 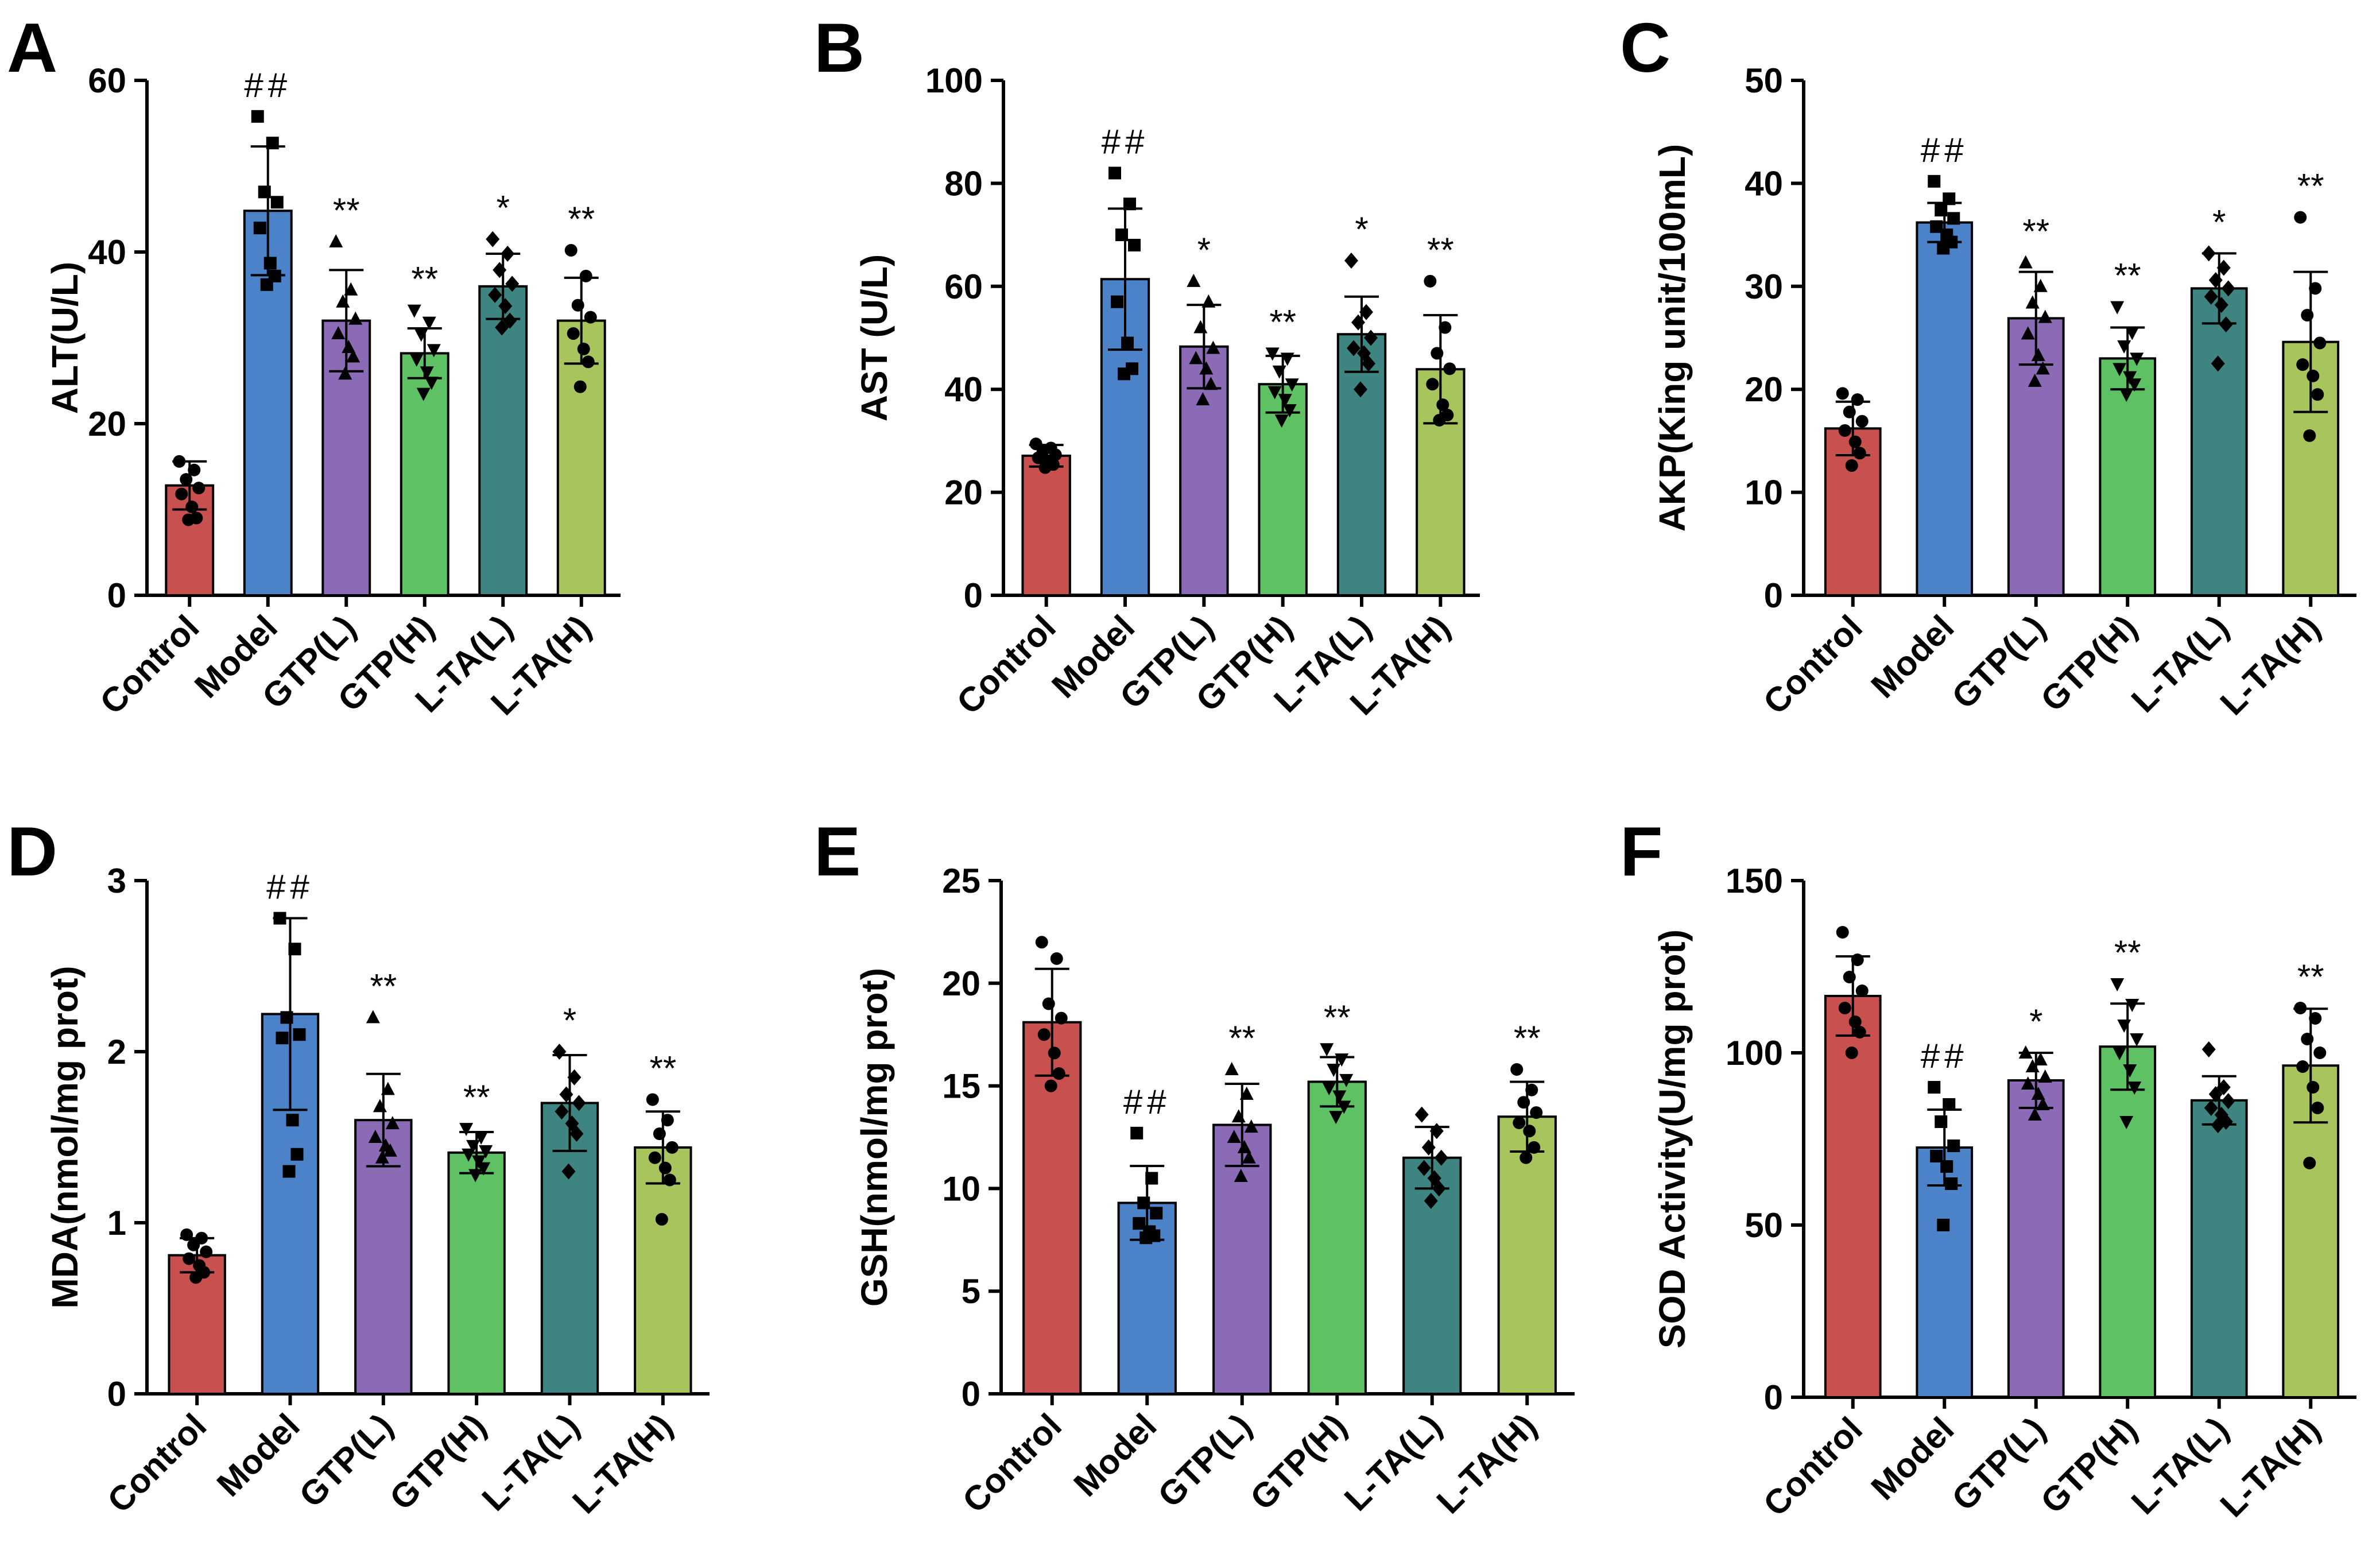 What do you see at coordinates (107, 252) in the screenshot?
I see `y-tick-label: 40` at bounding box center [107, 252].